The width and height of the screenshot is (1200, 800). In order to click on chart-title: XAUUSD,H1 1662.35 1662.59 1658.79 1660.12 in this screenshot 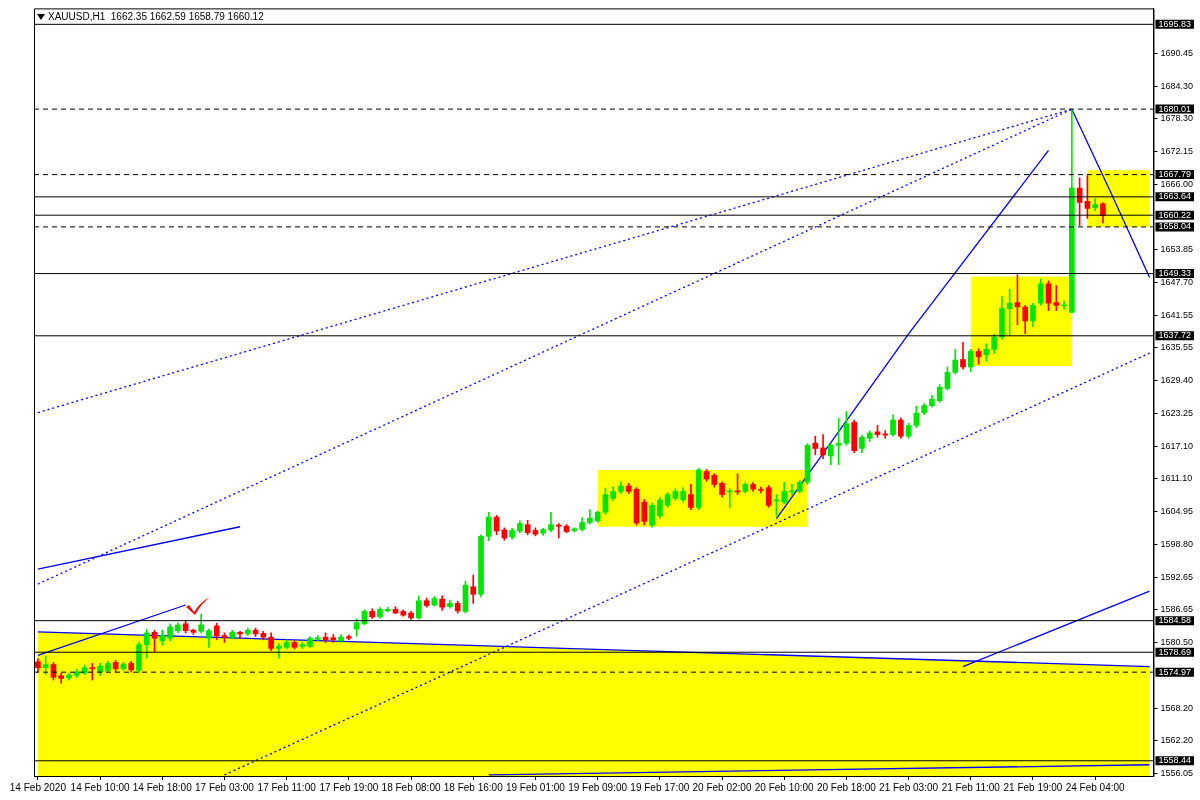, I will do `click(156, 17)`.